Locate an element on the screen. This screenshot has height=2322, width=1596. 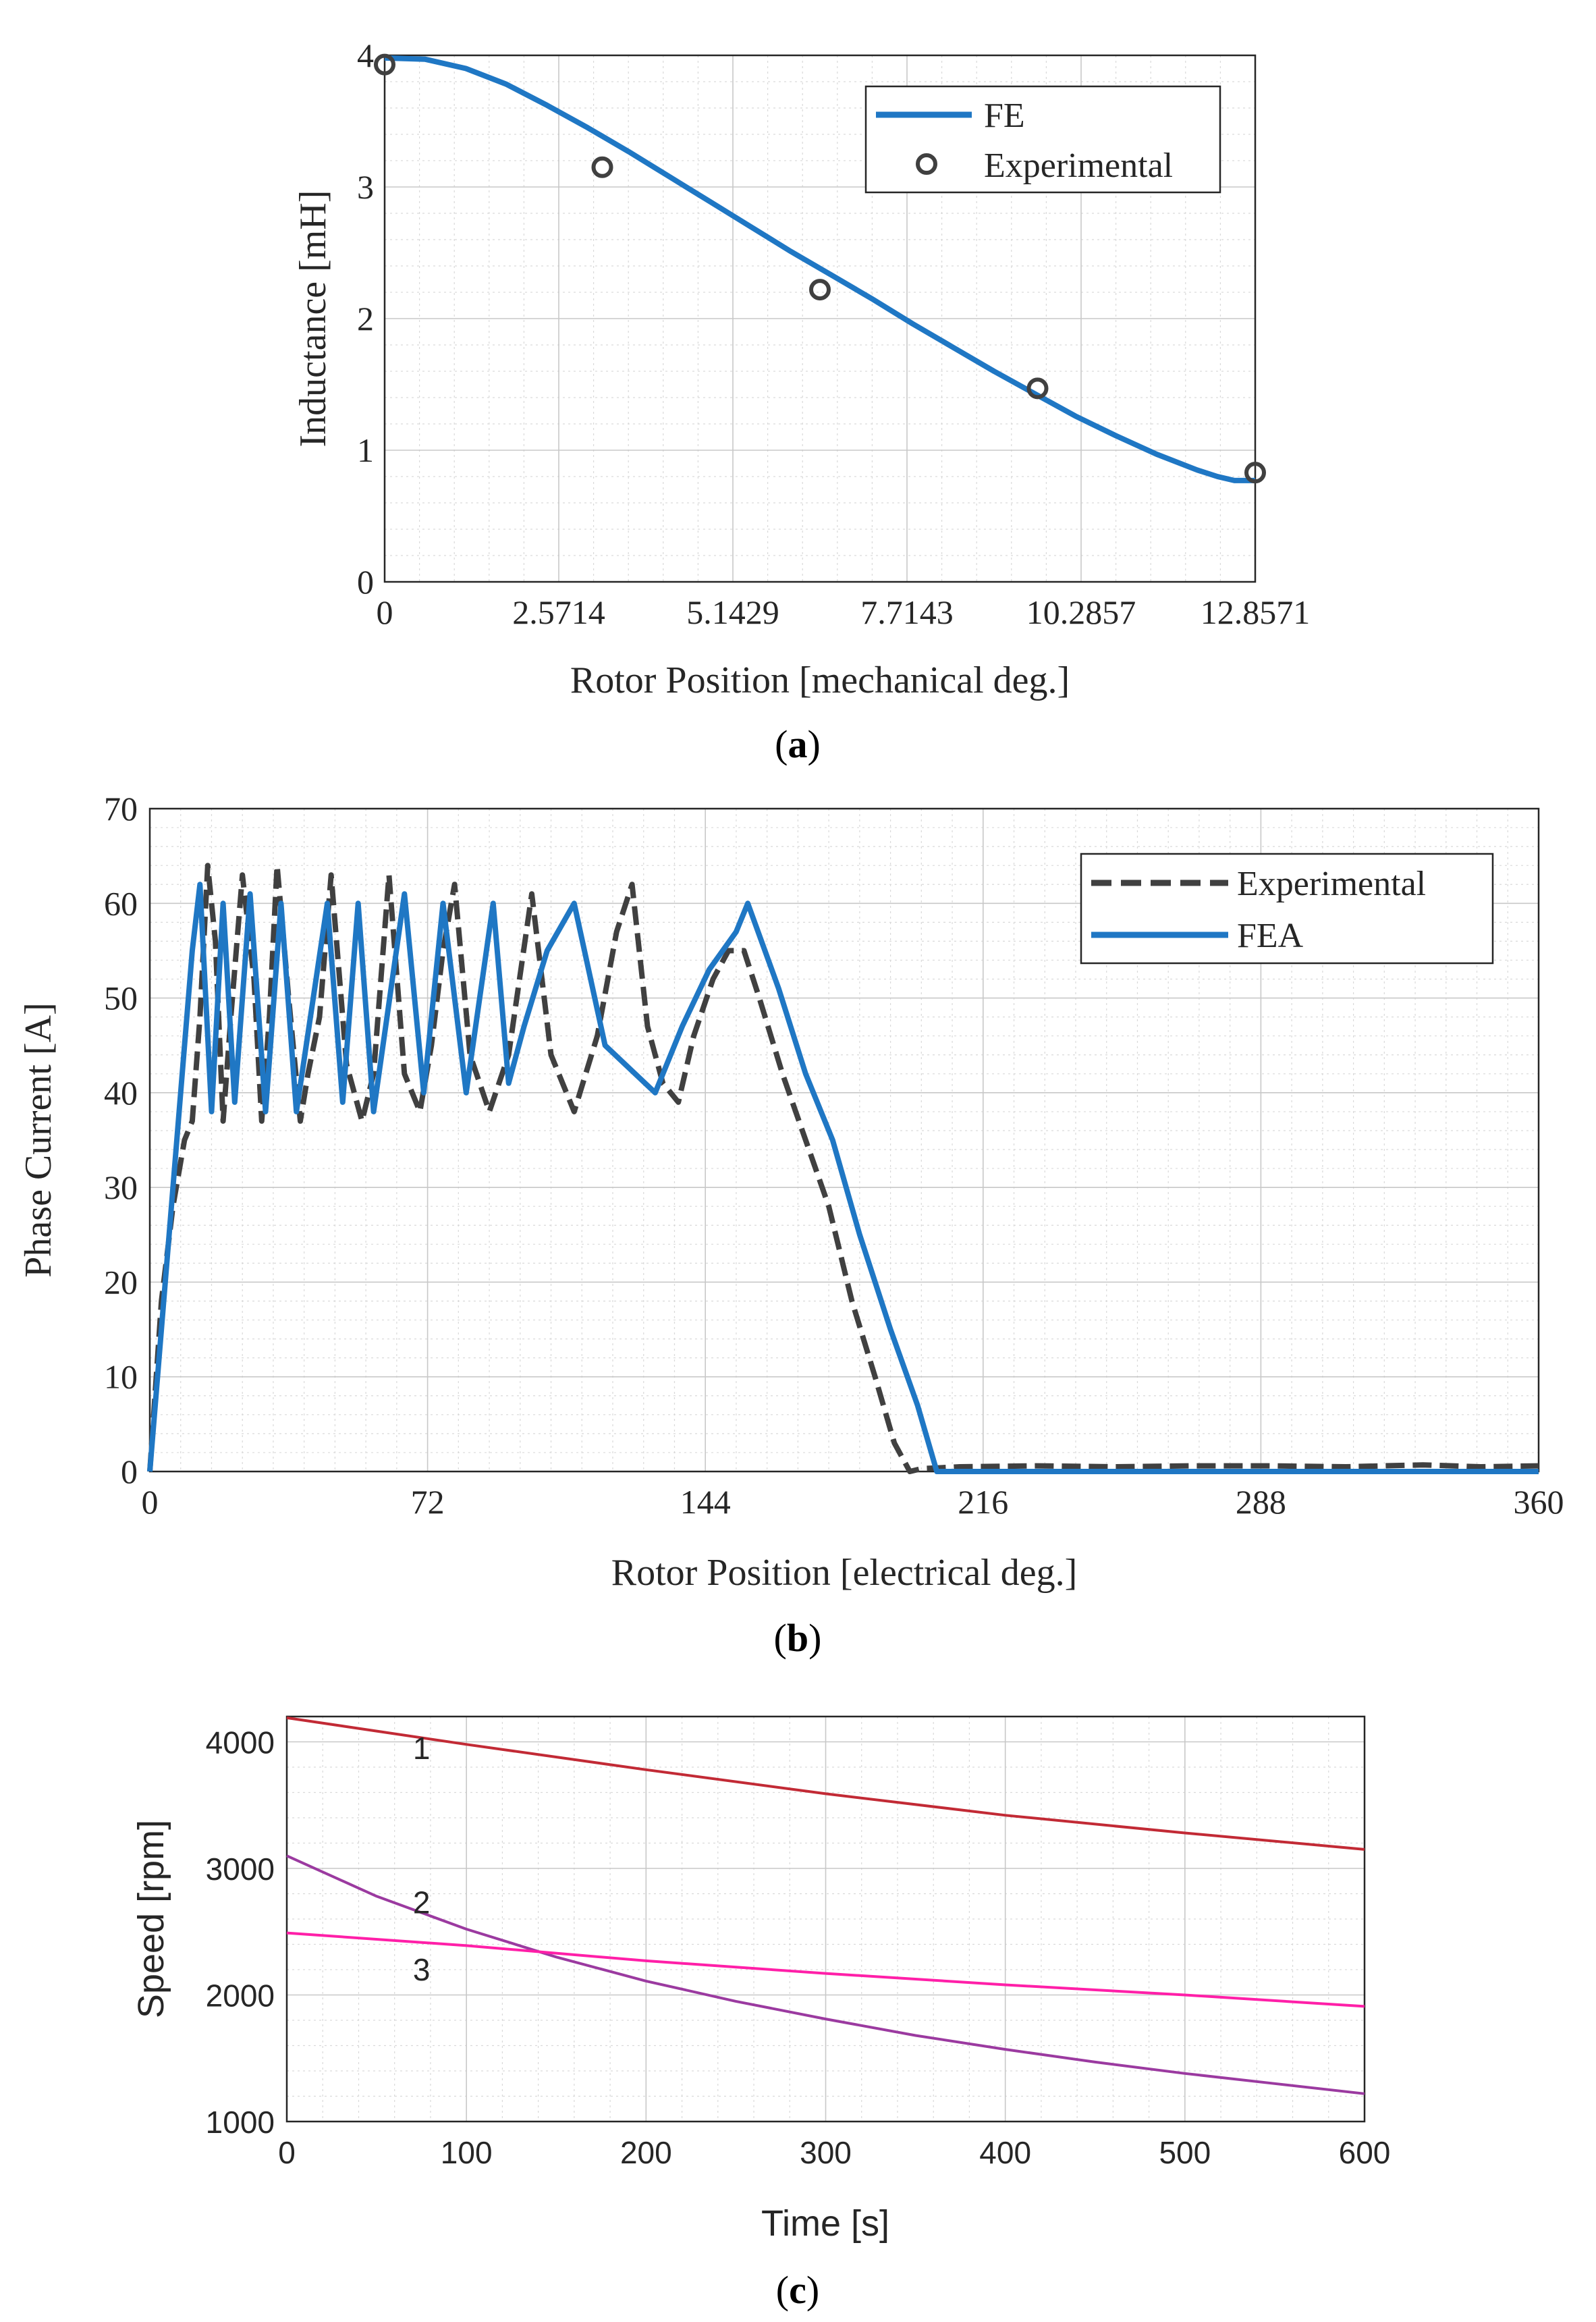
panel-b-y-tick-label: 10 is located at coordinates (121, 1377).